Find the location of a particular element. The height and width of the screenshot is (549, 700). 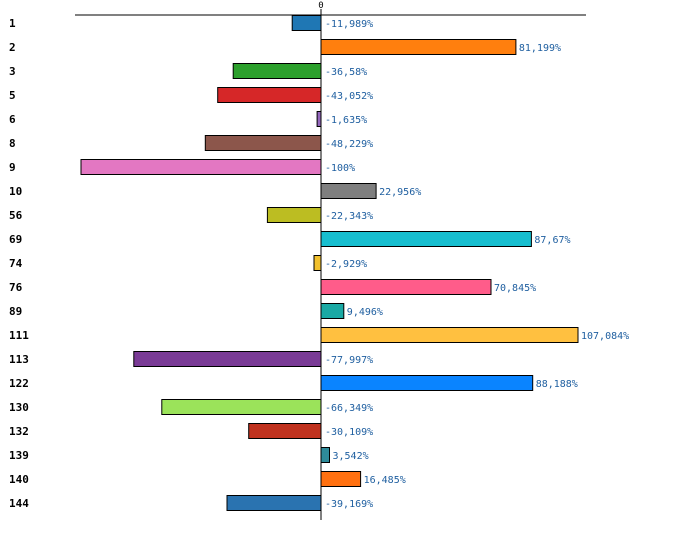

category-label-139: 139 is located at coordinates (19, 455).